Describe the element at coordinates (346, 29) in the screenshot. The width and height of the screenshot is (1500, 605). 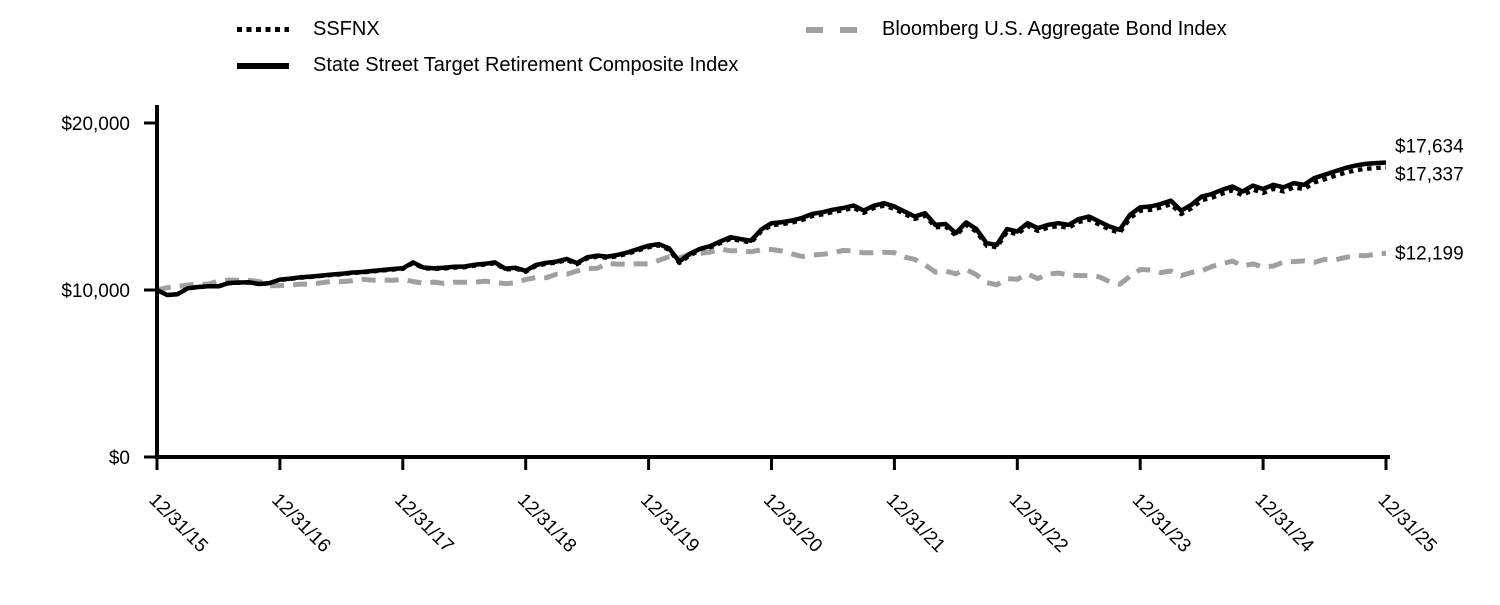
I see `legend-label-ssfnx: SSFNX` at that location.